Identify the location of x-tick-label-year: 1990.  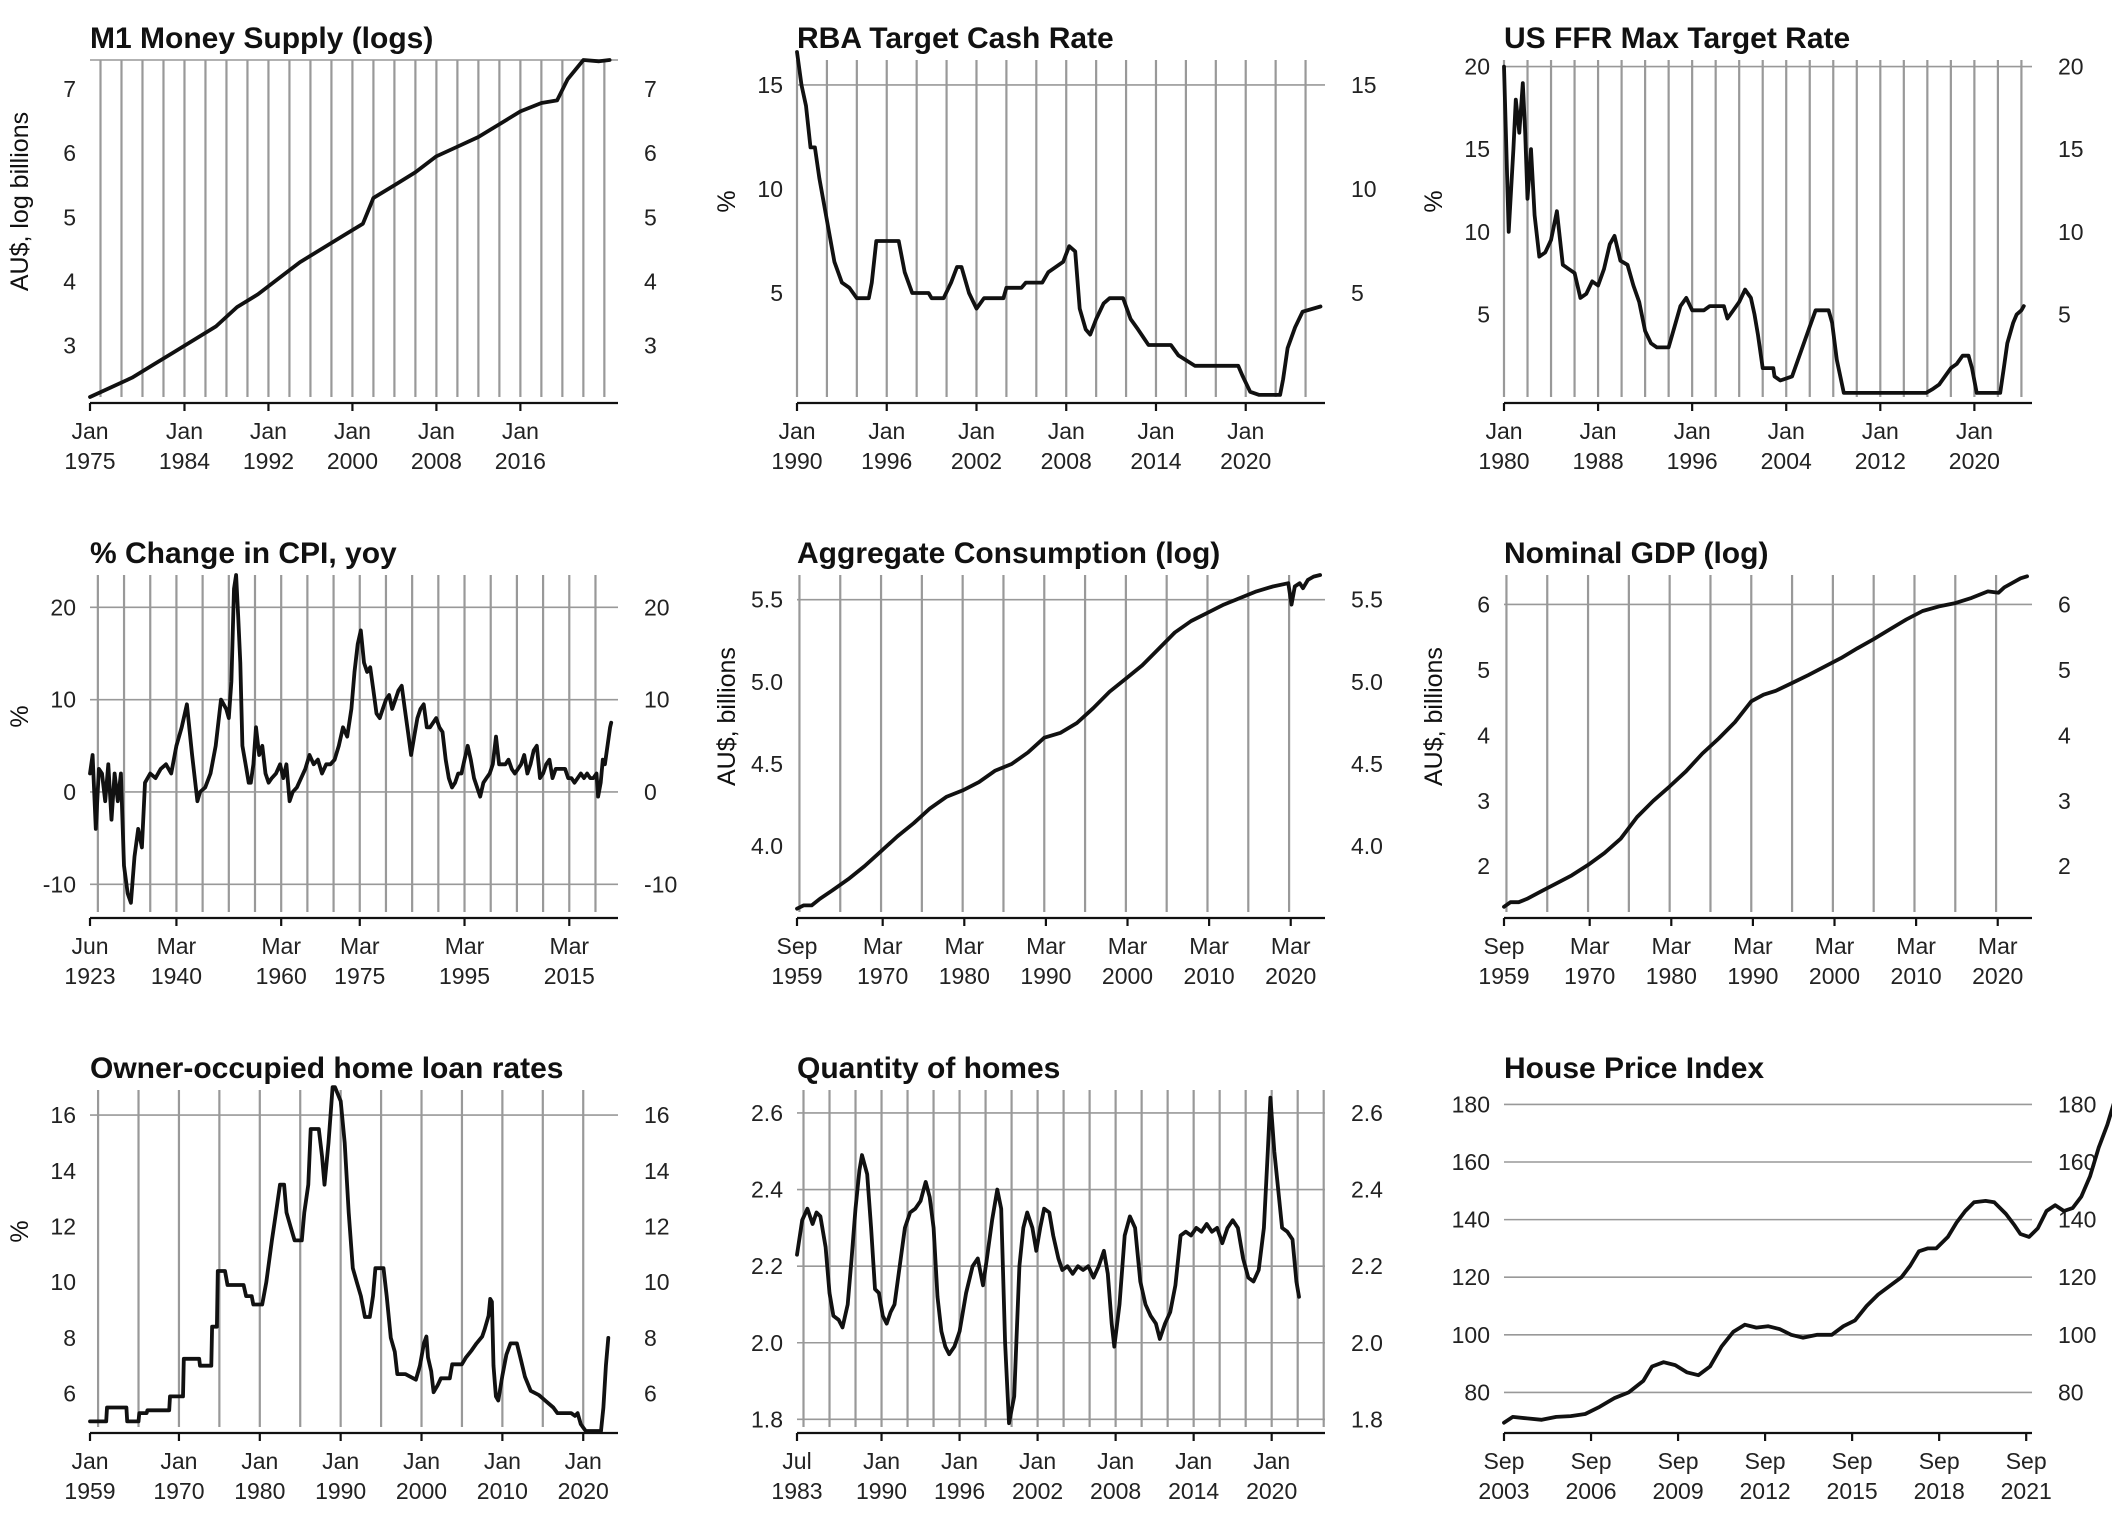
(1752, 976).